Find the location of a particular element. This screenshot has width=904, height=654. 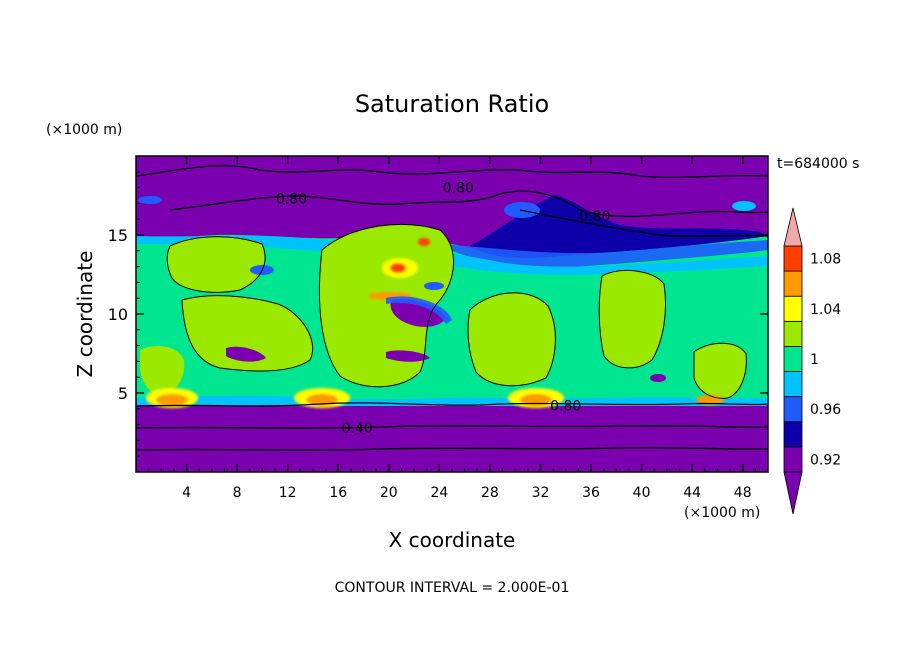

lower-cyan-edge is located at coordinates (452, 400).